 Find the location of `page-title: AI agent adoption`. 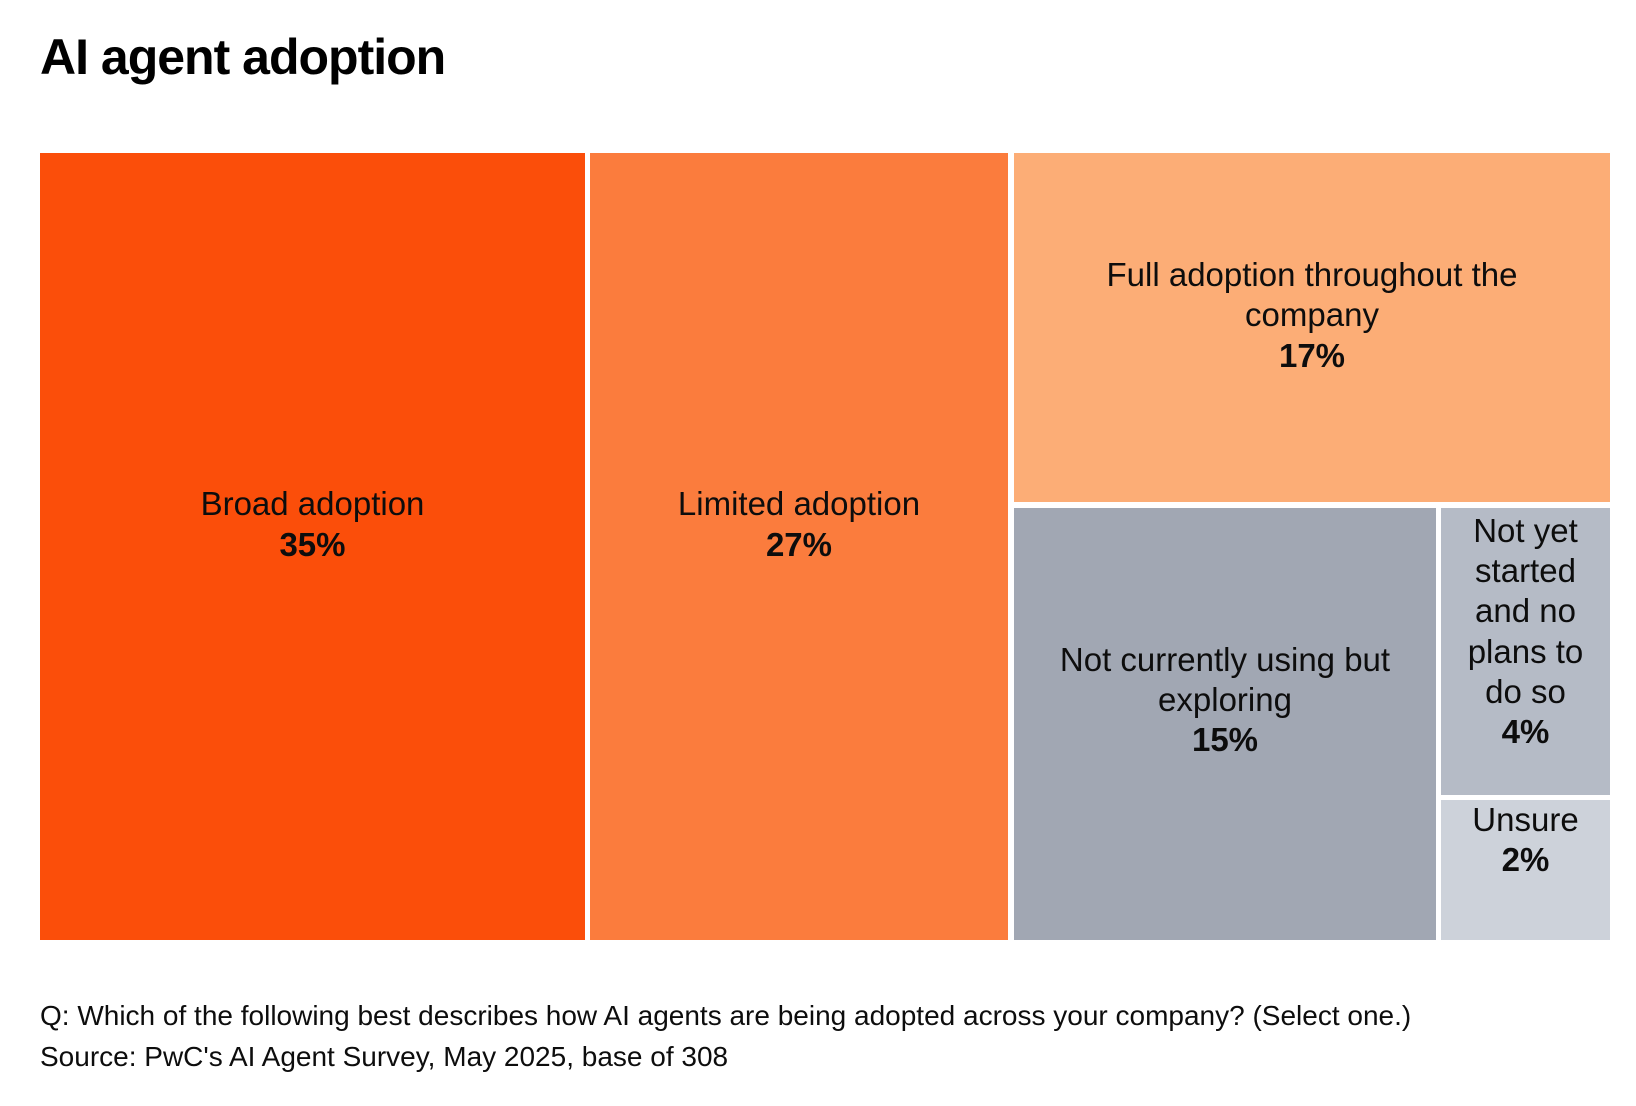

page-title: AI agent adoption is located at coordinates (243, 57).